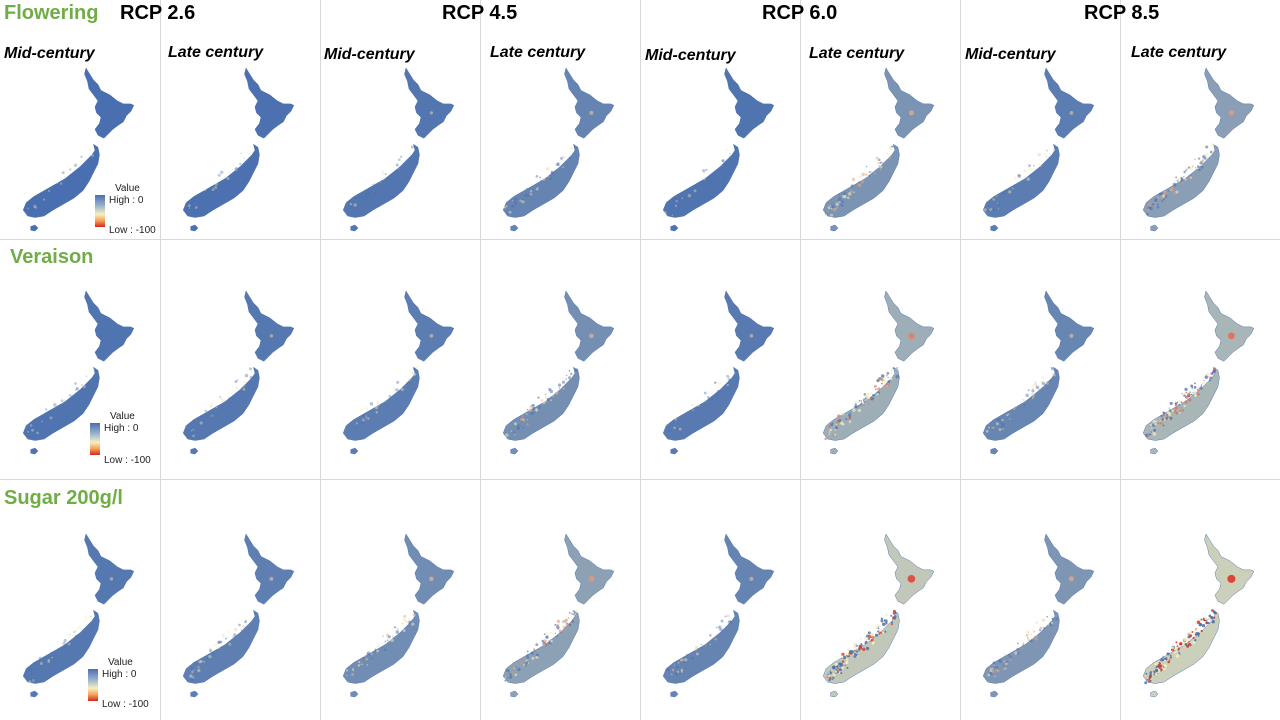 The width and height of the screenshot is (1280, 720). Describe the element at coordinates (93, 685) in the screenshot. I see `legend-color-ramp` at that location.